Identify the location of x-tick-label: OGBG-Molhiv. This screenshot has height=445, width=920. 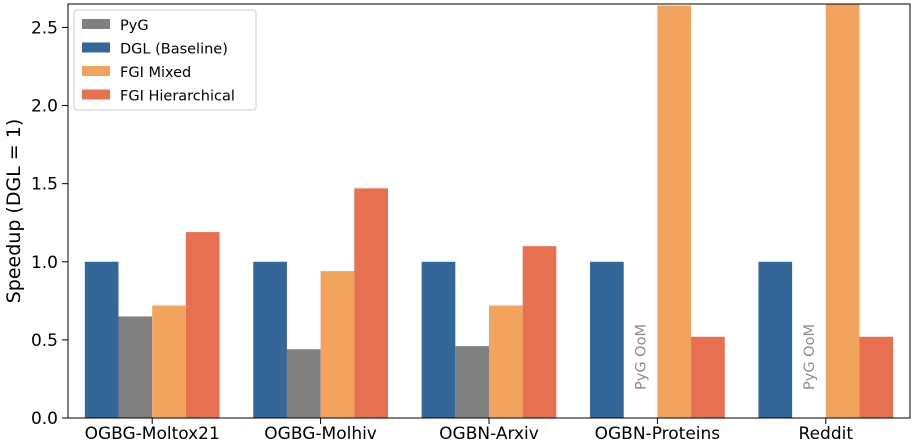
(320, 434).